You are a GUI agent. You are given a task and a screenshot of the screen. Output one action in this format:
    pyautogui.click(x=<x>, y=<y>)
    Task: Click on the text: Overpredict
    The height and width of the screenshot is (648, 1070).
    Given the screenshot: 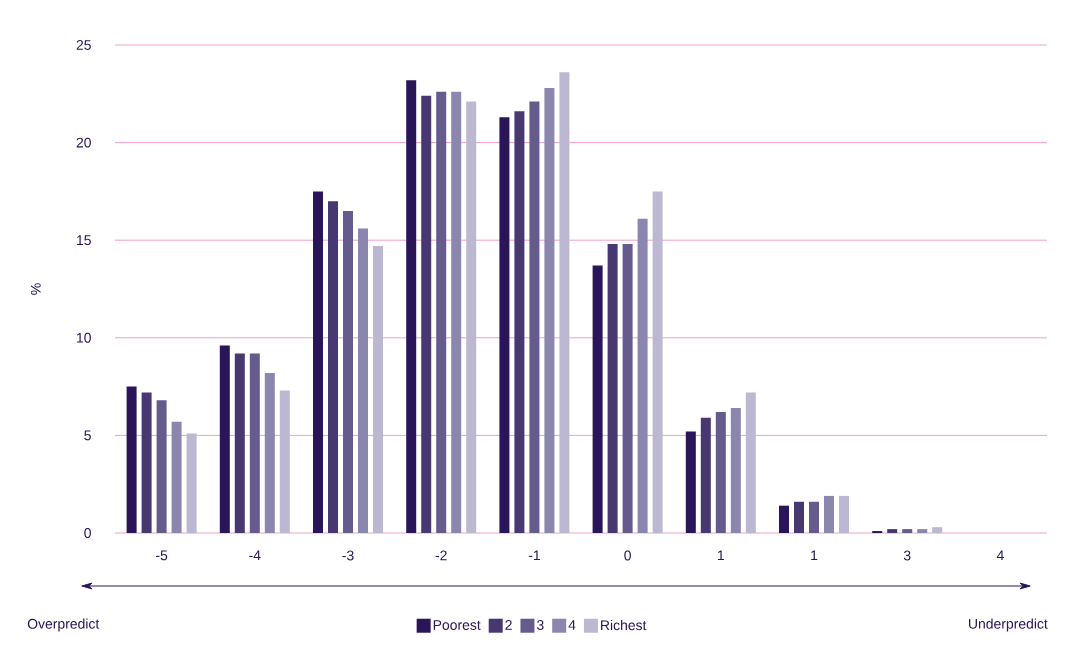 What is the action you would take?
    pyautogui.click(x=63, y=625)
    